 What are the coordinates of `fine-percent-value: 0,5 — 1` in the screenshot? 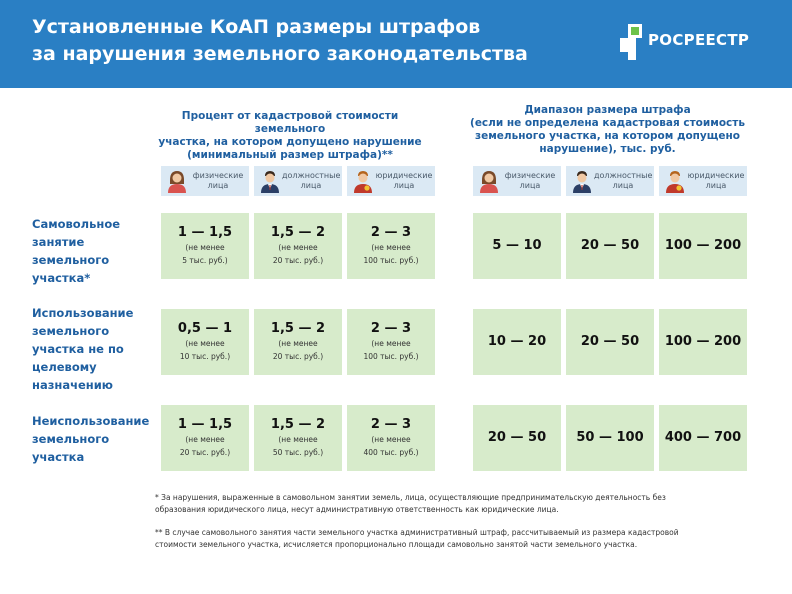 It's located at (205, 328).